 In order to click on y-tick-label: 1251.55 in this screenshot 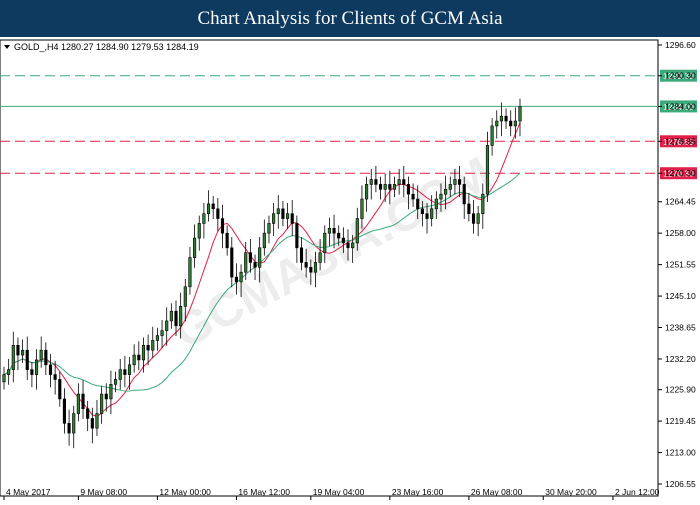, I will do `click(680, 265)`.